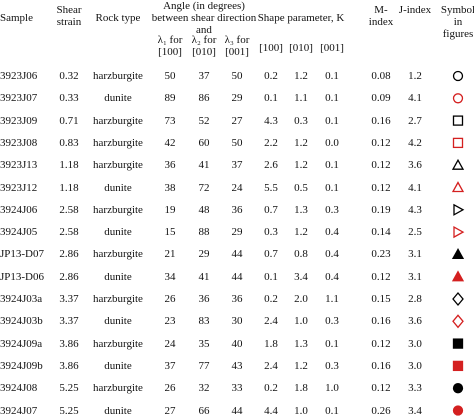 The height and width of the screenshot is (418, 474). Describe the element at coordinates (415, 410) in the screenshot. I see `table-cell: 3.4` at that location.